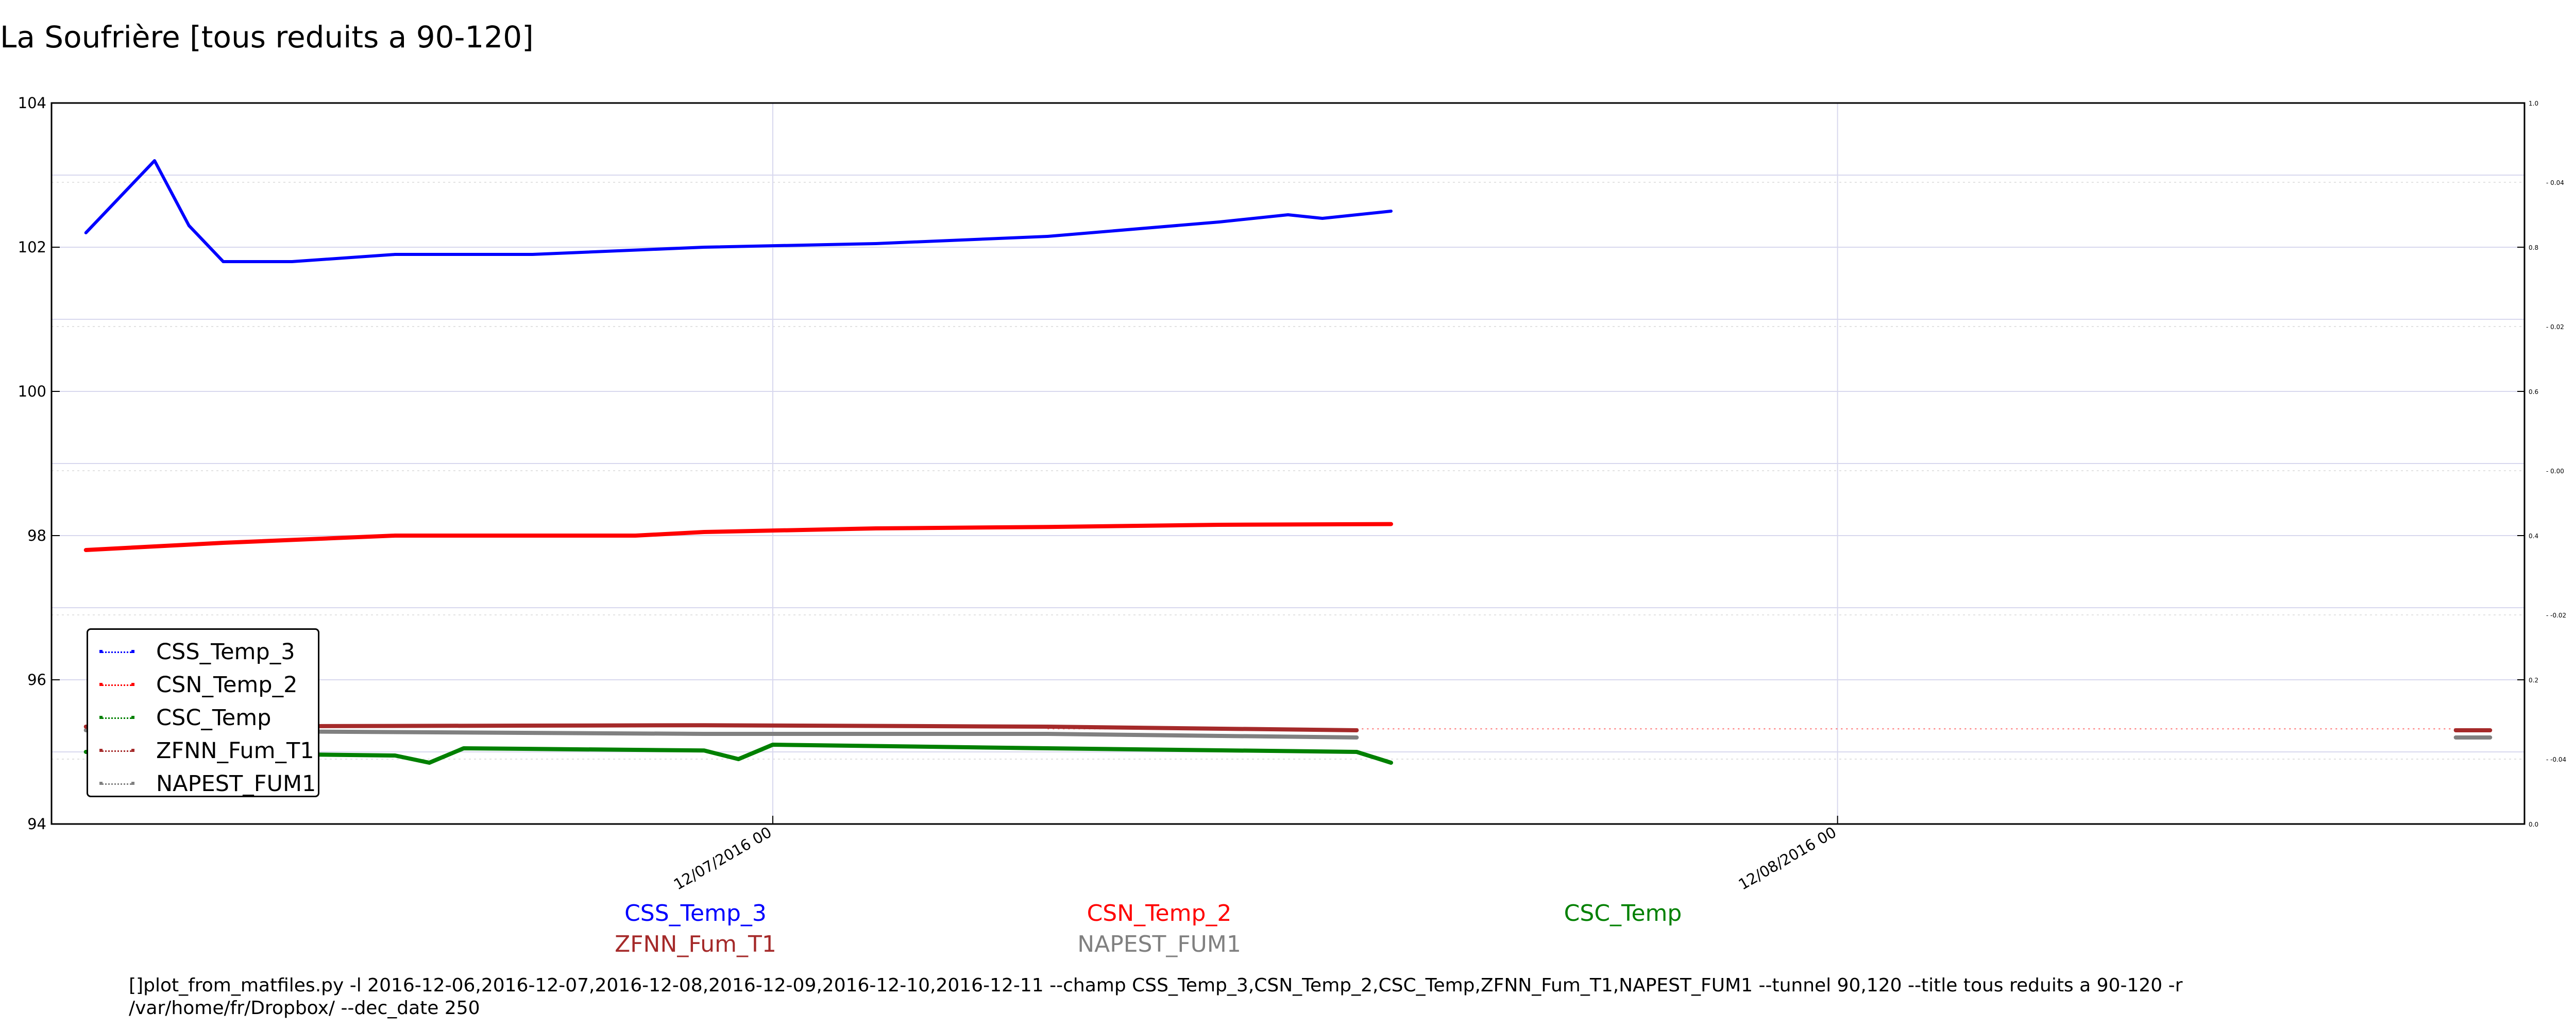  I want to click on legend-item: NAPEST_FUM1, so click(203, 783).